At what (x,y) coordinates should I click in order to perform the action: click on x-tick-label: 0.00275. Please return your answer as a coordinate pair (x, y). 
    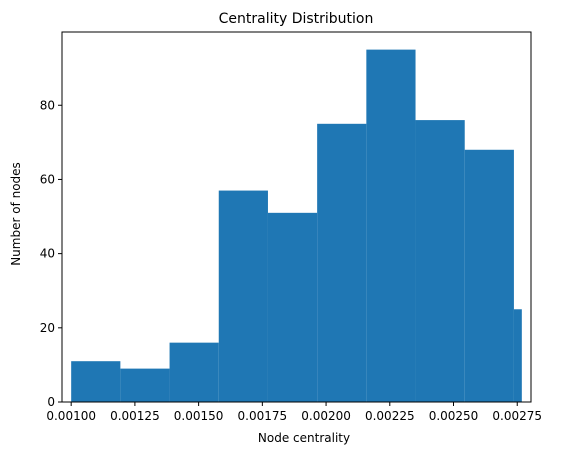
    Looking at the image, I should click on (517, 416).